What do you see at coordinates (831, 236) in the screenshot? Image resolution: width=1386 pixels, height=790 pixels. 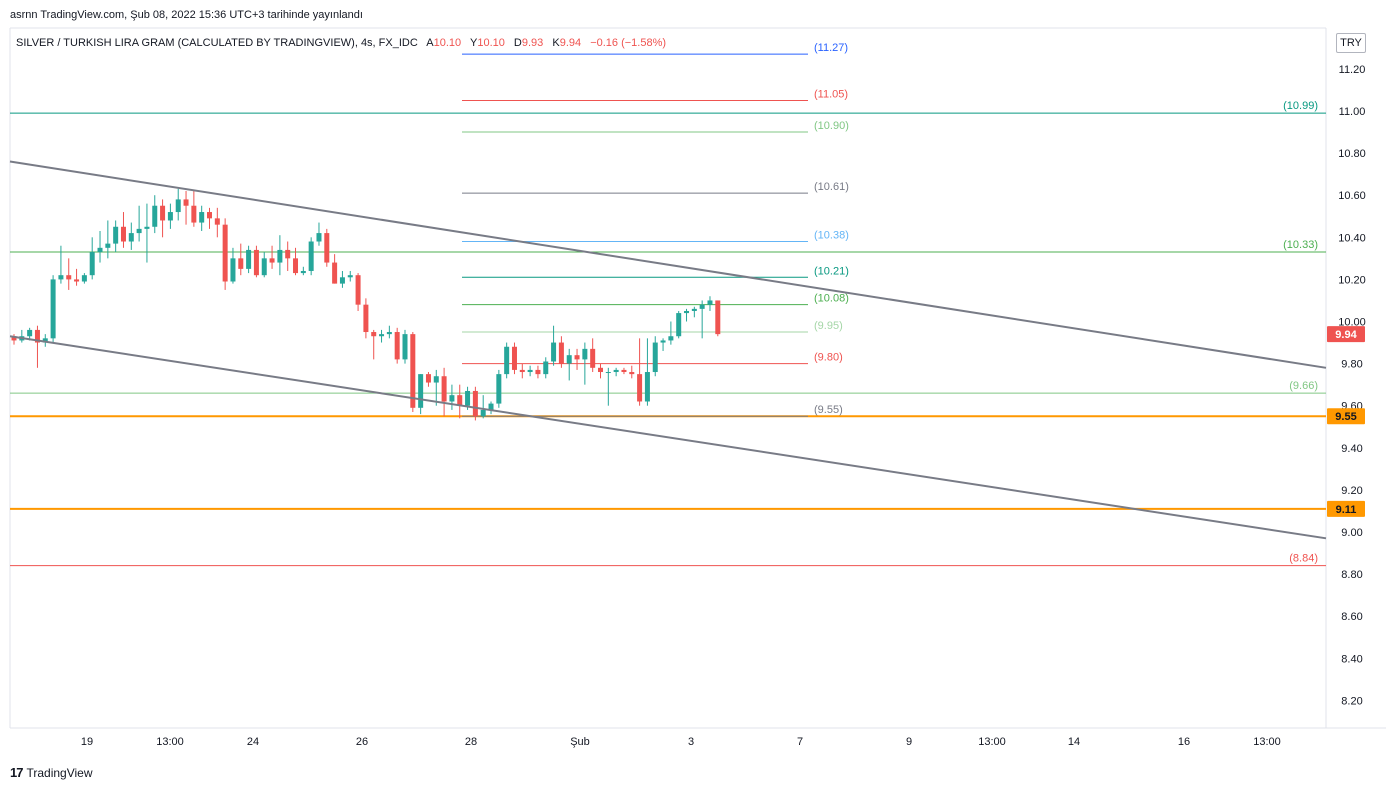 I see `fib-level-label: (10.38)` at bounding box center [831, 236].